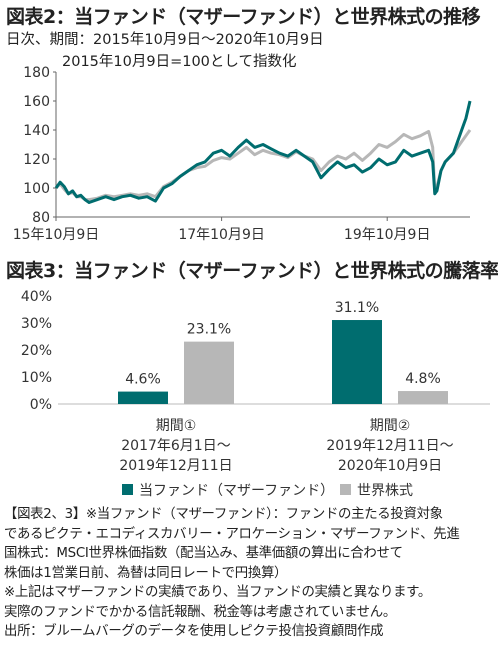  I want to click on y-tick-label: 20%, so click(36, 351).